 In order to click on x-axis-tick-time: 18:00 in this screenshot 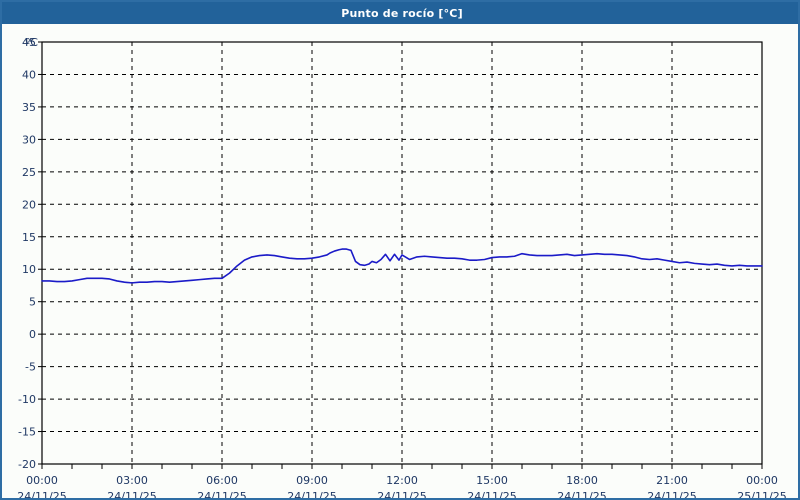, I will do `click(582, 480)`.